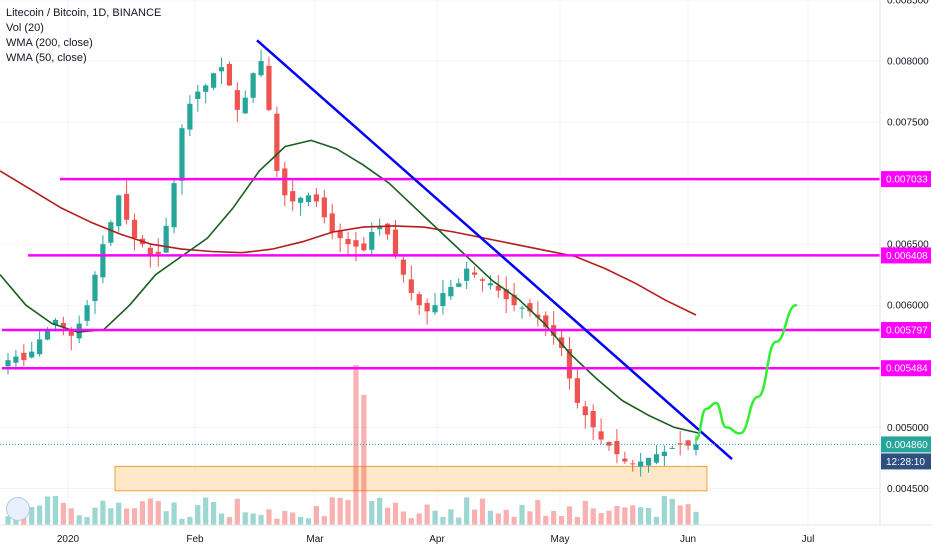  Describe the element at coordinates (315, 539) in the screenshot. I see `x-tick-label: Mar` at that location.